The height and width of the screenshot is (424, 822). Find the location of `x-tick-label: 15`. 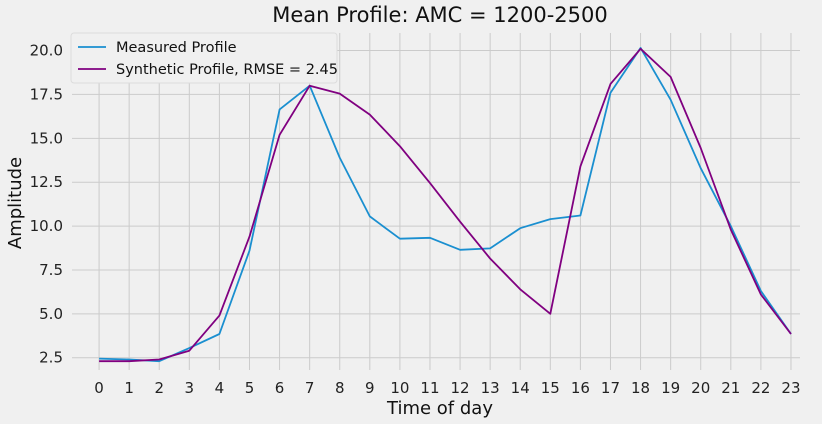

x-tick-label: 15 is located at coordinates (550, 388).